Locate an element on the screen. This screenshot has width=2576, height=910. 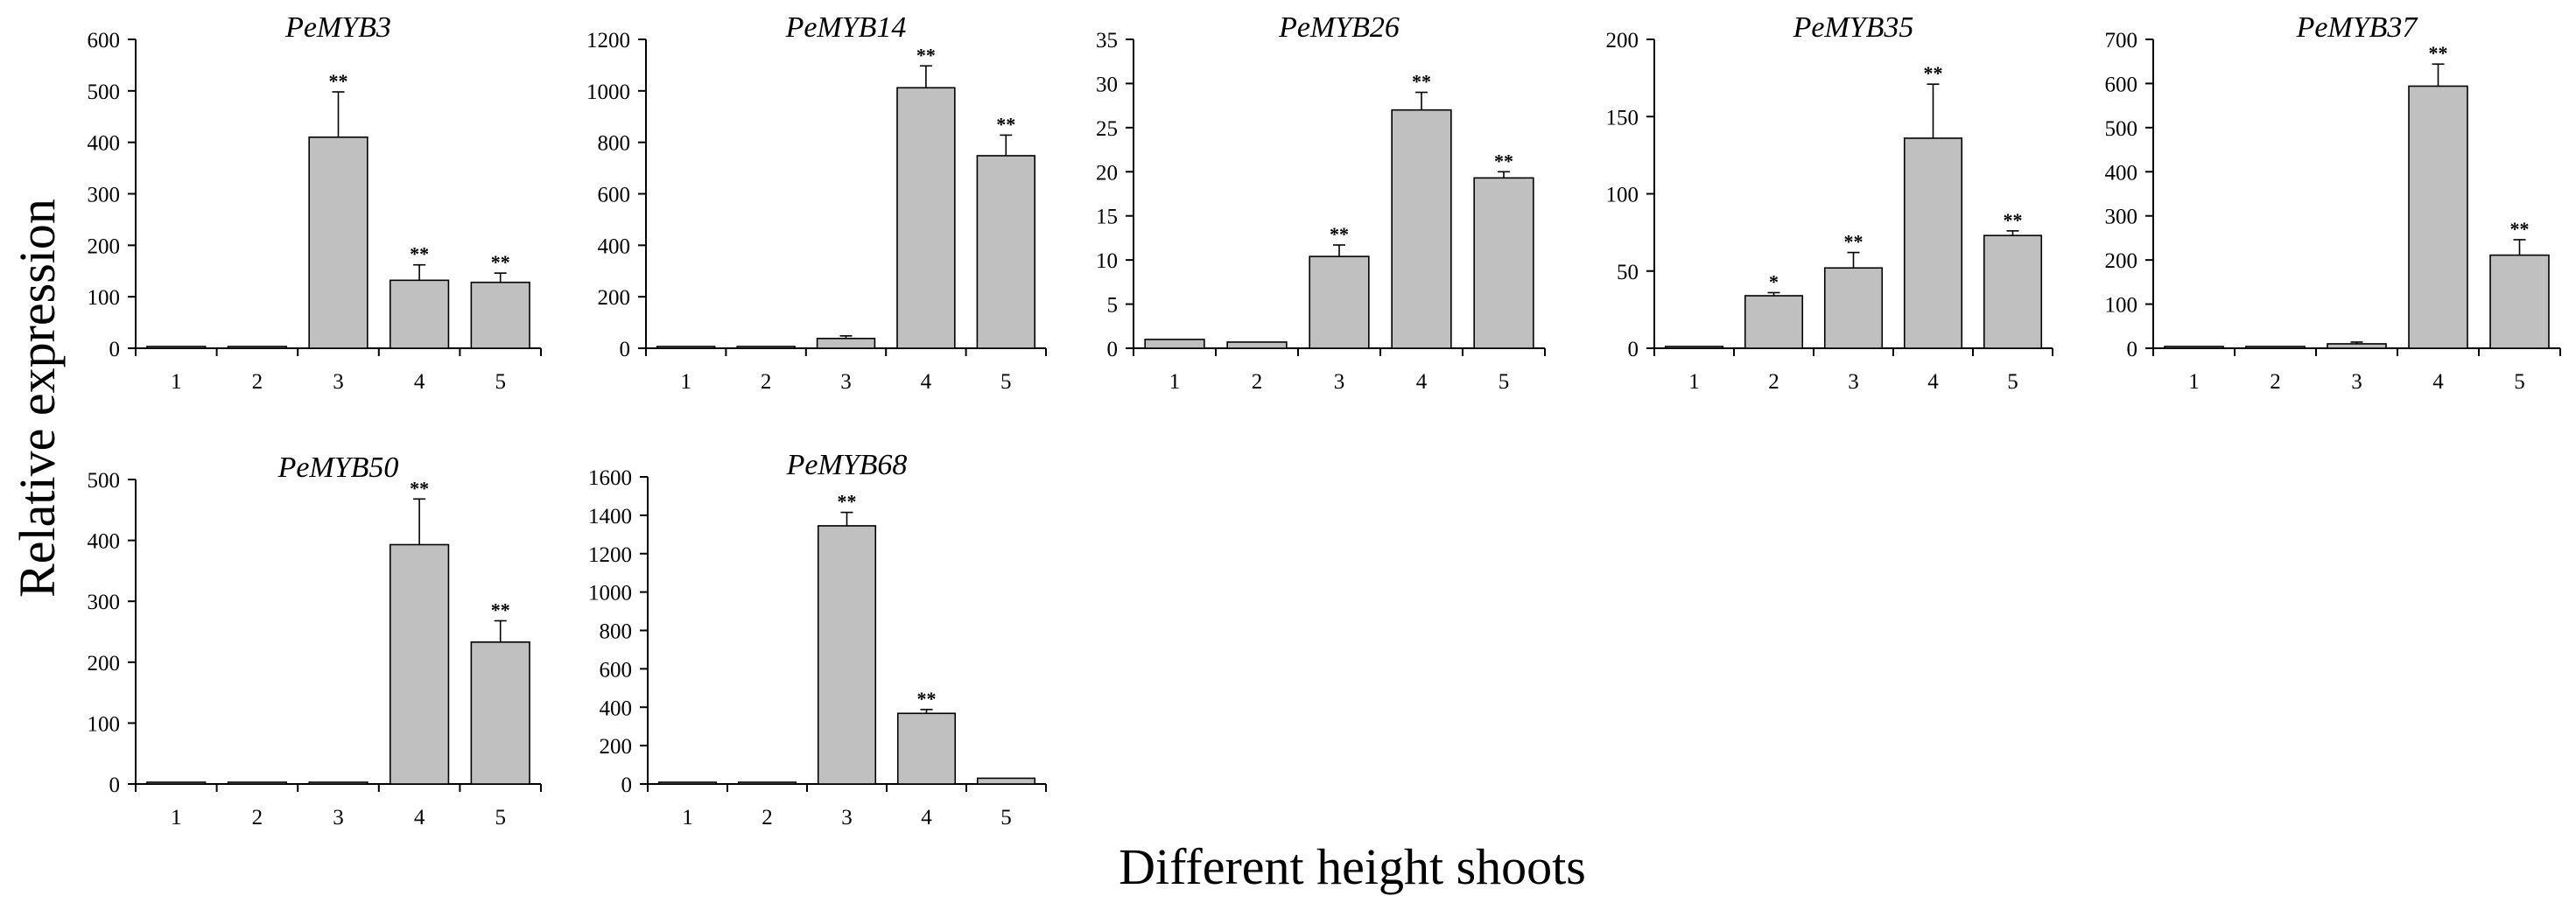
panel-title: PeMYB3 is located at coordinates (337, 27).